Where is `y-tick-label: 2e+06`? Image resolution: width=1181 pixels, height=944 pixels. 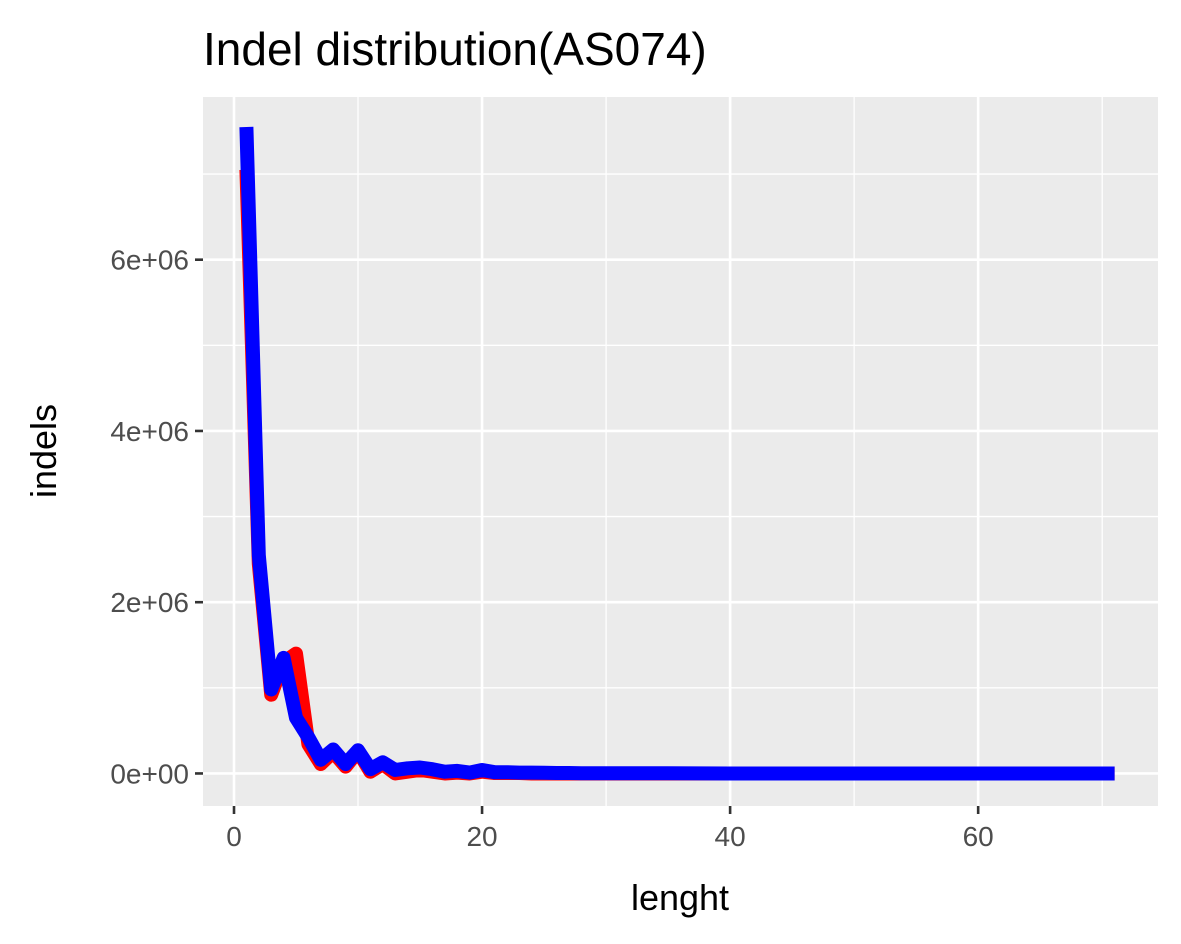
y-tick-label: 2e+06 is located at coordinates (149, 602).